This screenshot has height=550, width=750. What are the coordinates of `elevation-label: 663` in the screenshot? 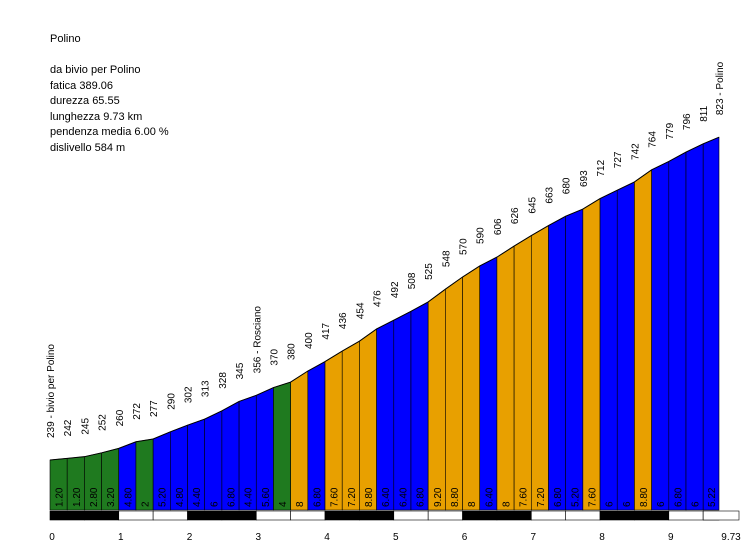 It's located at (549, 194).